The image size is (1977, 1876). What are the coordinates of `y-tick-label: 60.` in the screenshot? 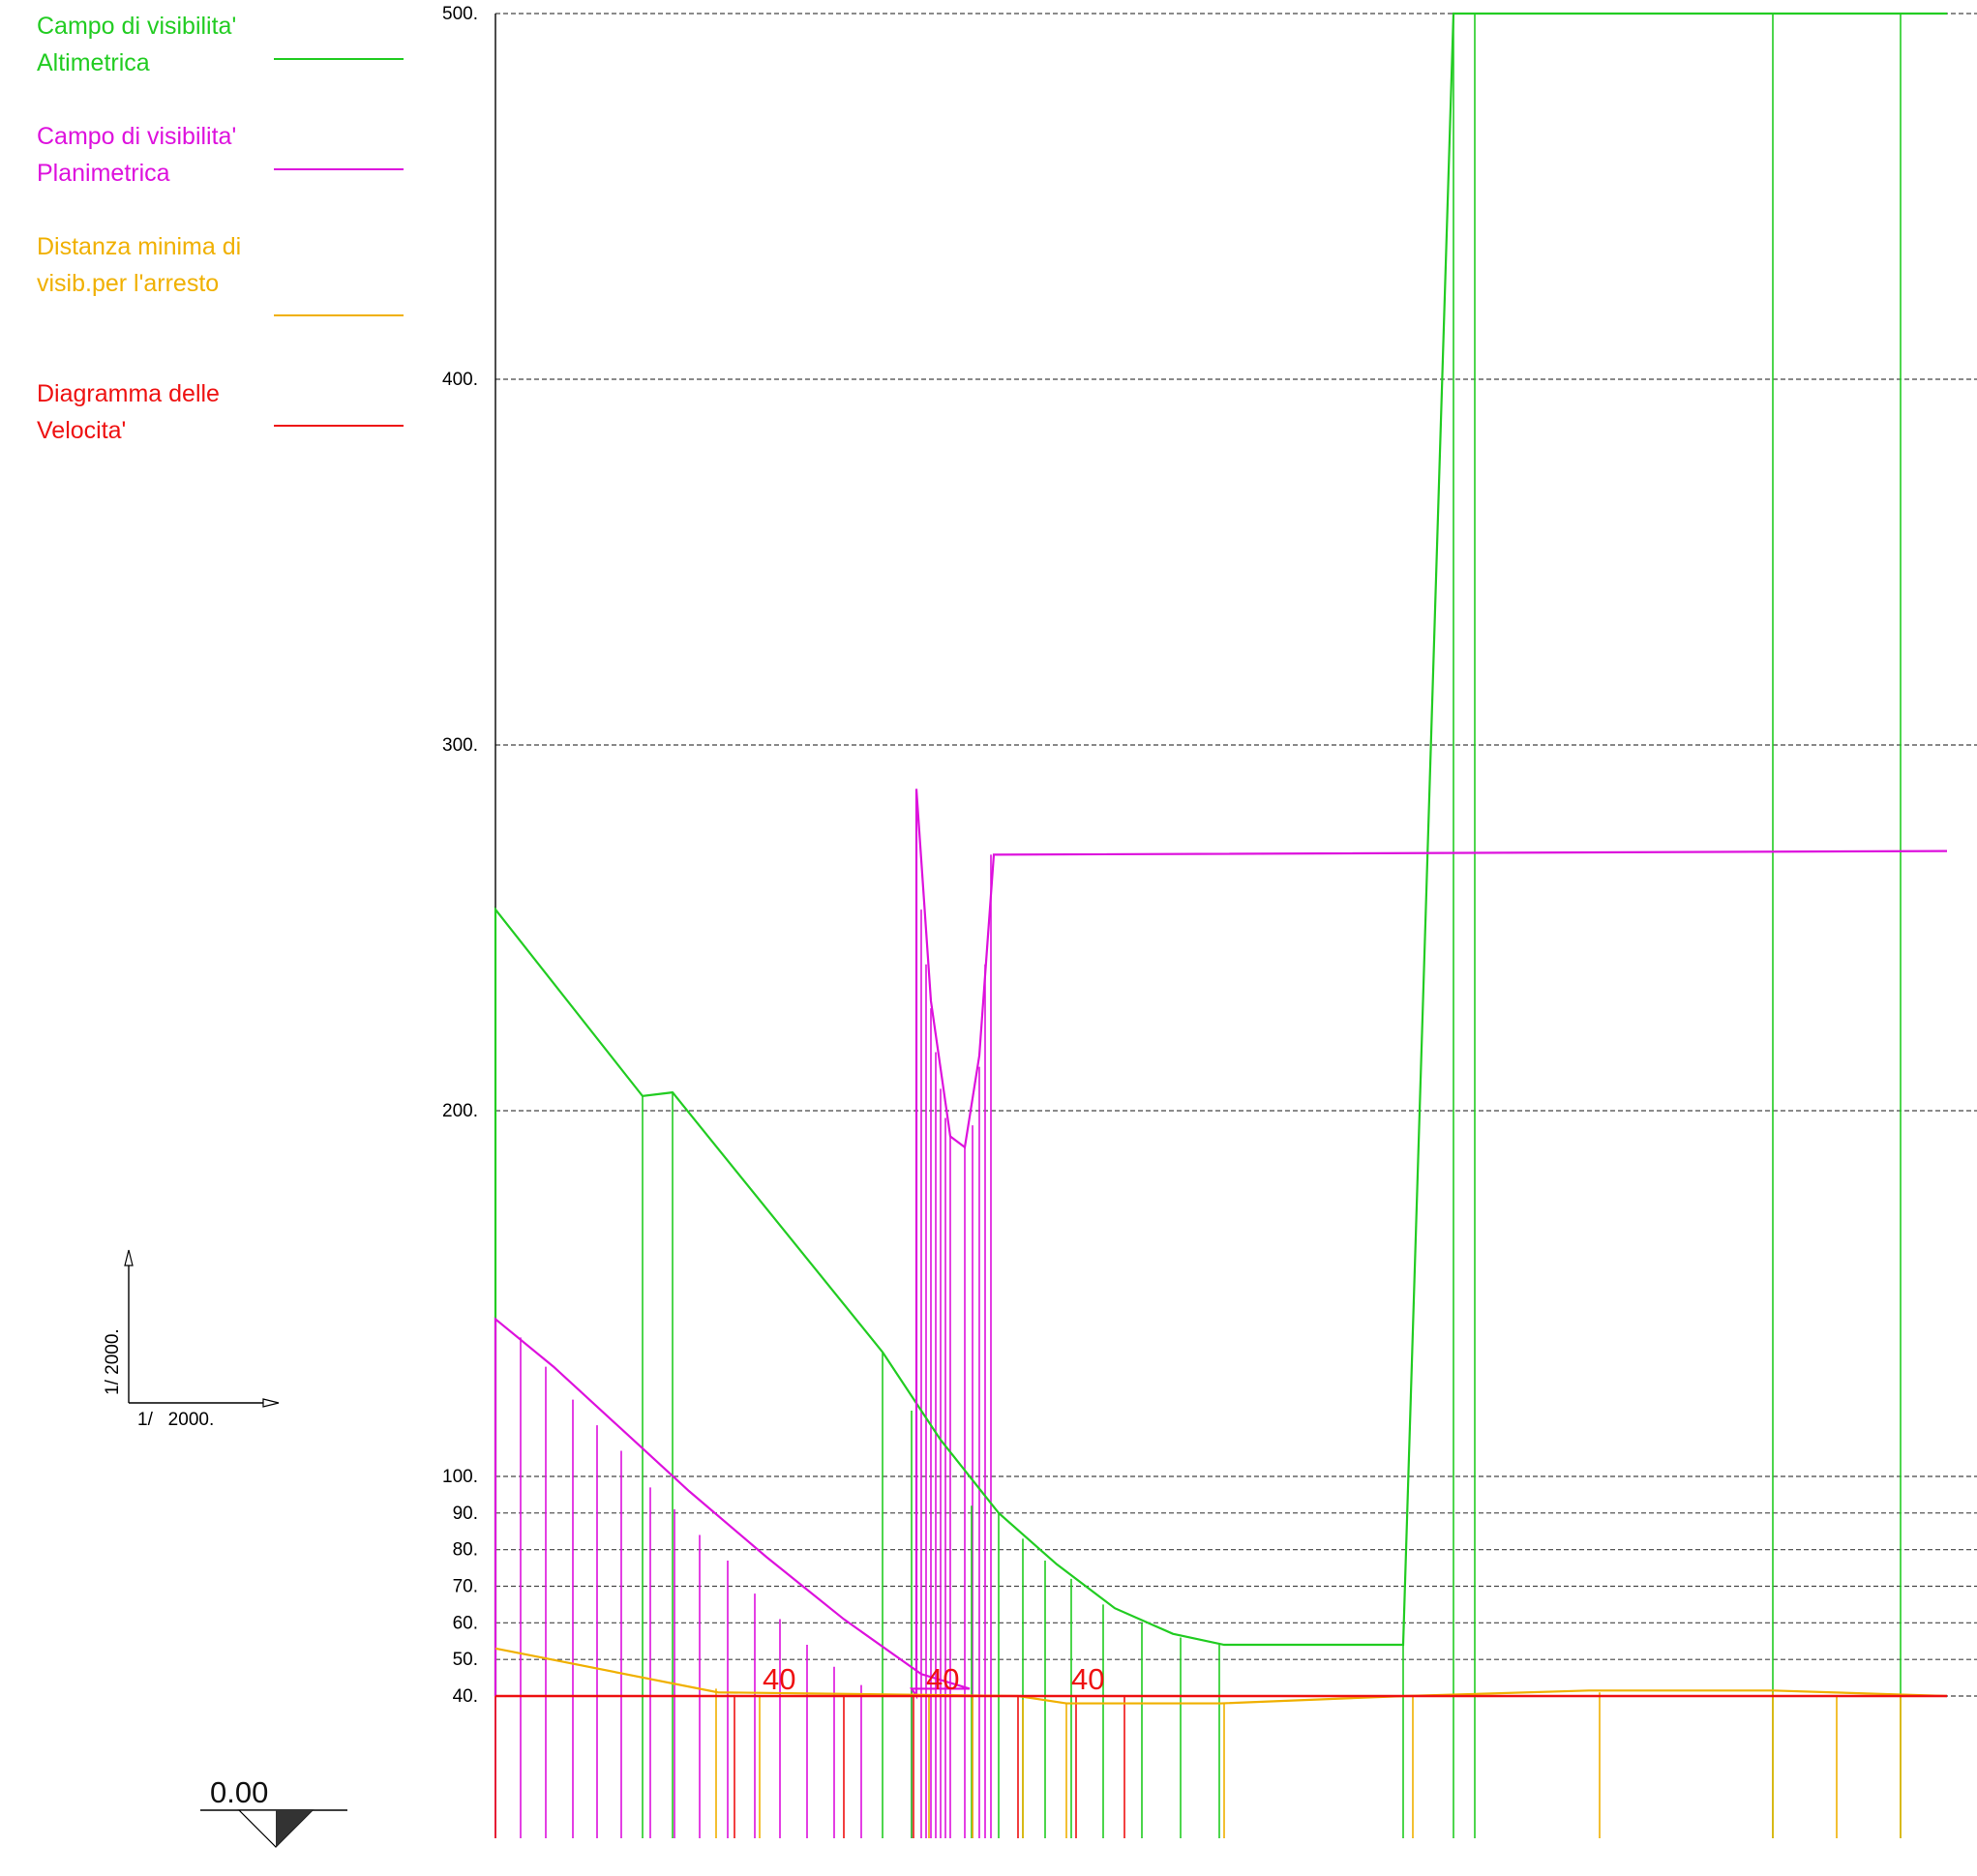 It's located at (465, 1623).